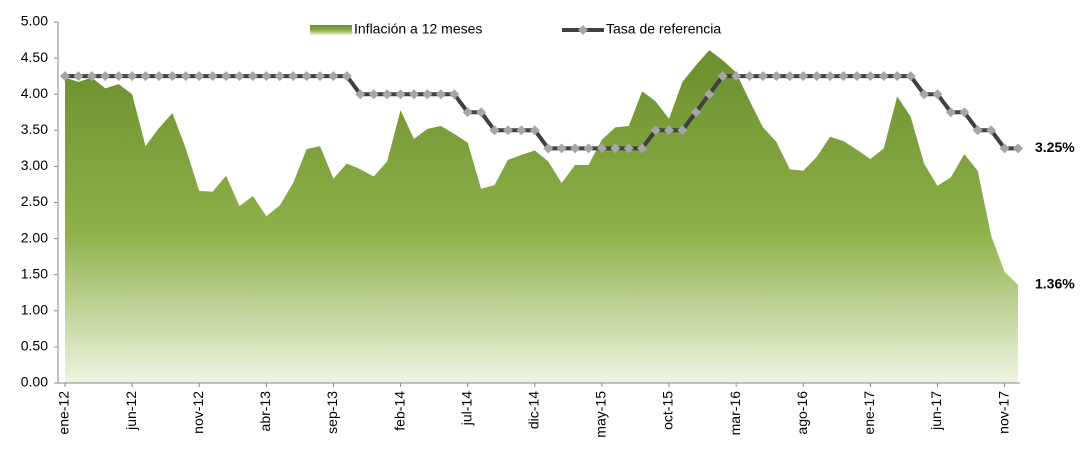  Describe the element at coordinates (735, 413) in the screenshot. I see `x-tick-label: mar-16` at that location.